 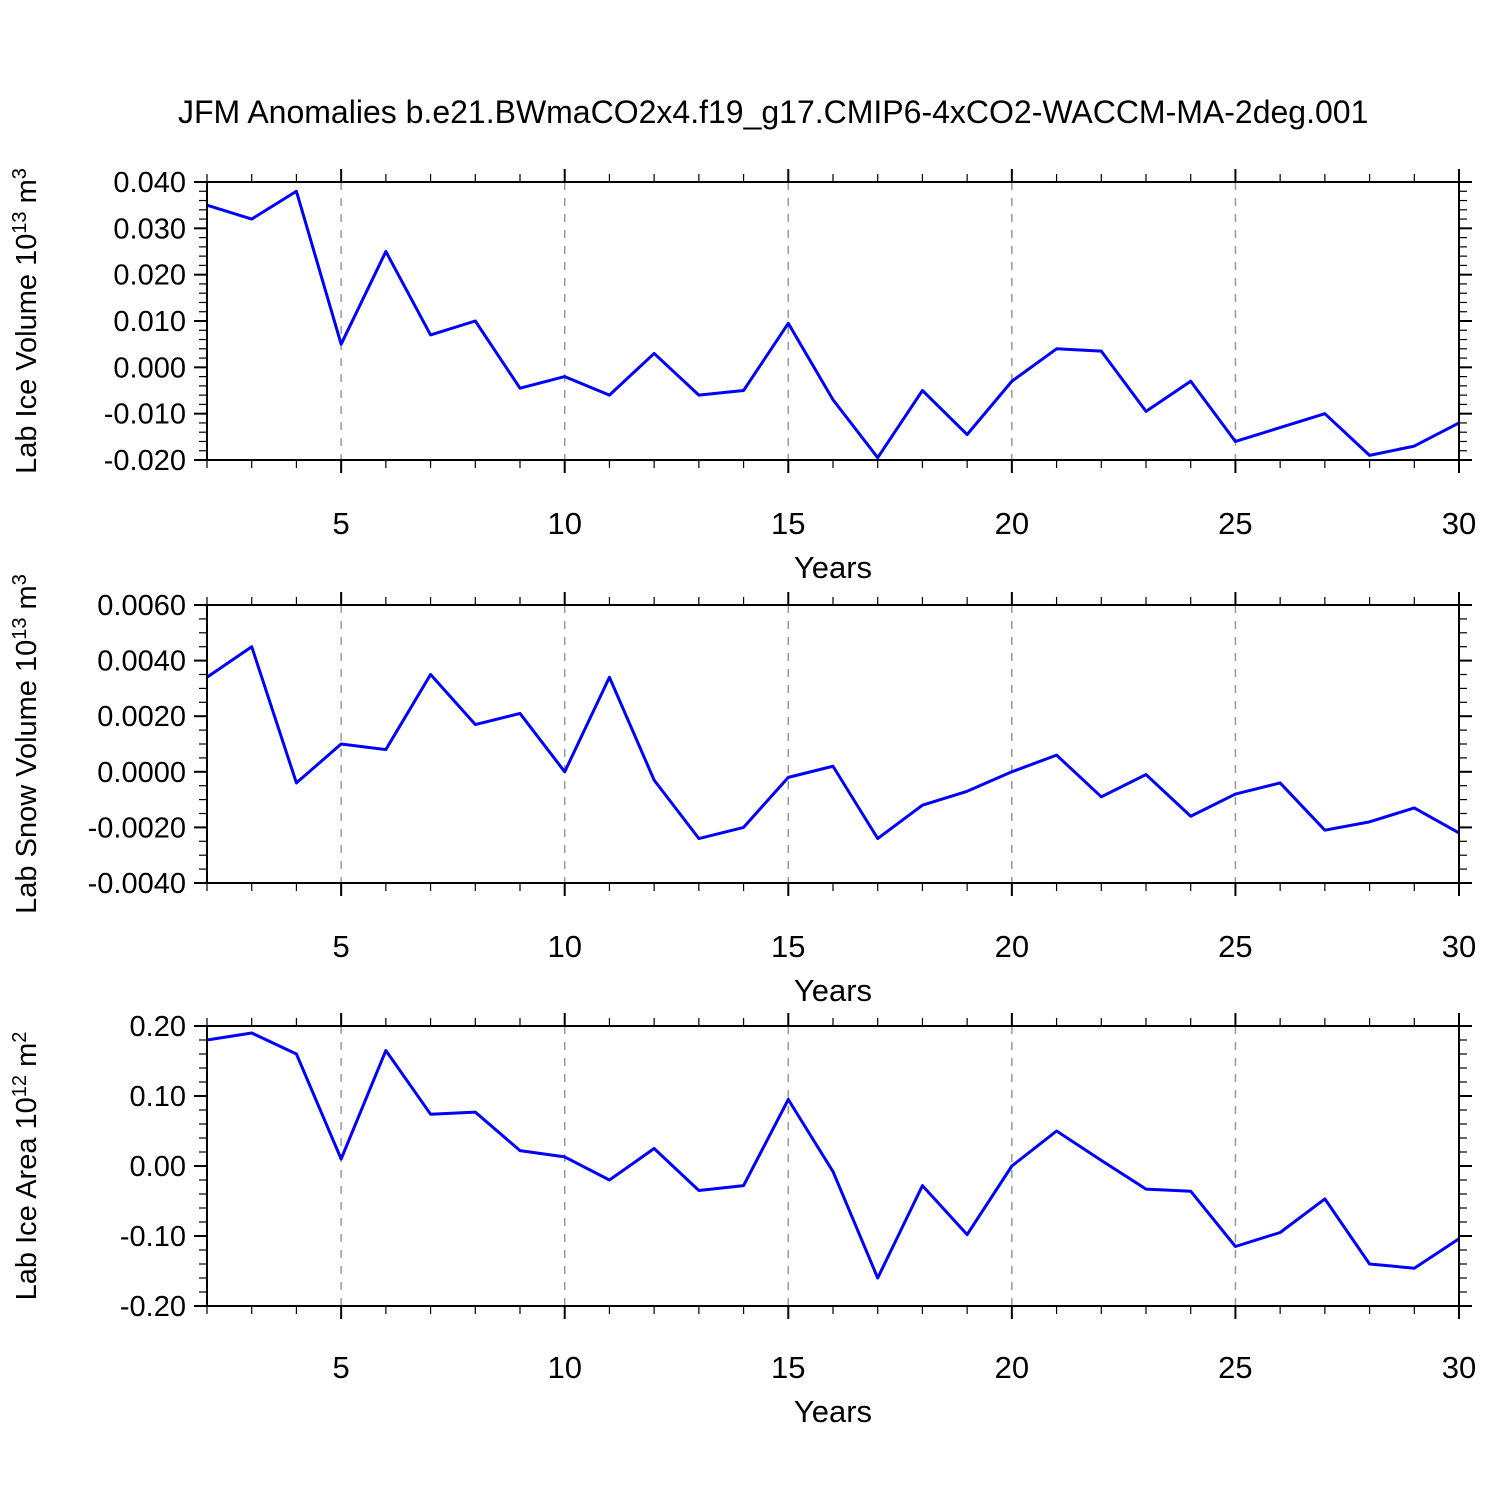 What do you see at coordinates (141, 773) in the screenshot?
I see `y-tick-label: 0.0000` at bounding box center [141, 773].